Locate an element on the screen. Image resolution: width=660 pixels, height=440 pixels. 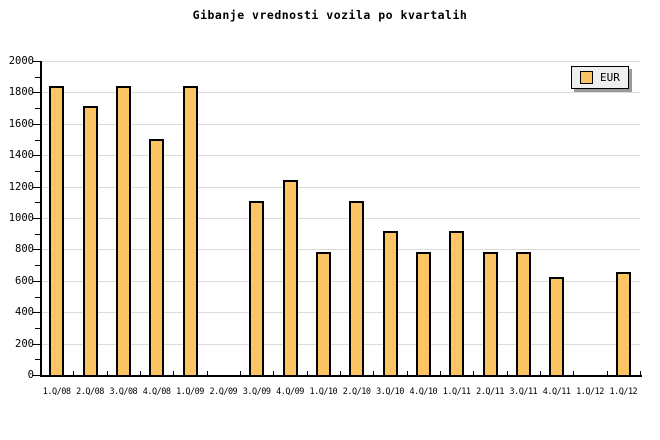
chart-title: Gibanje vrednosti vozila po kvartalih is located at coordinates (330, 15).